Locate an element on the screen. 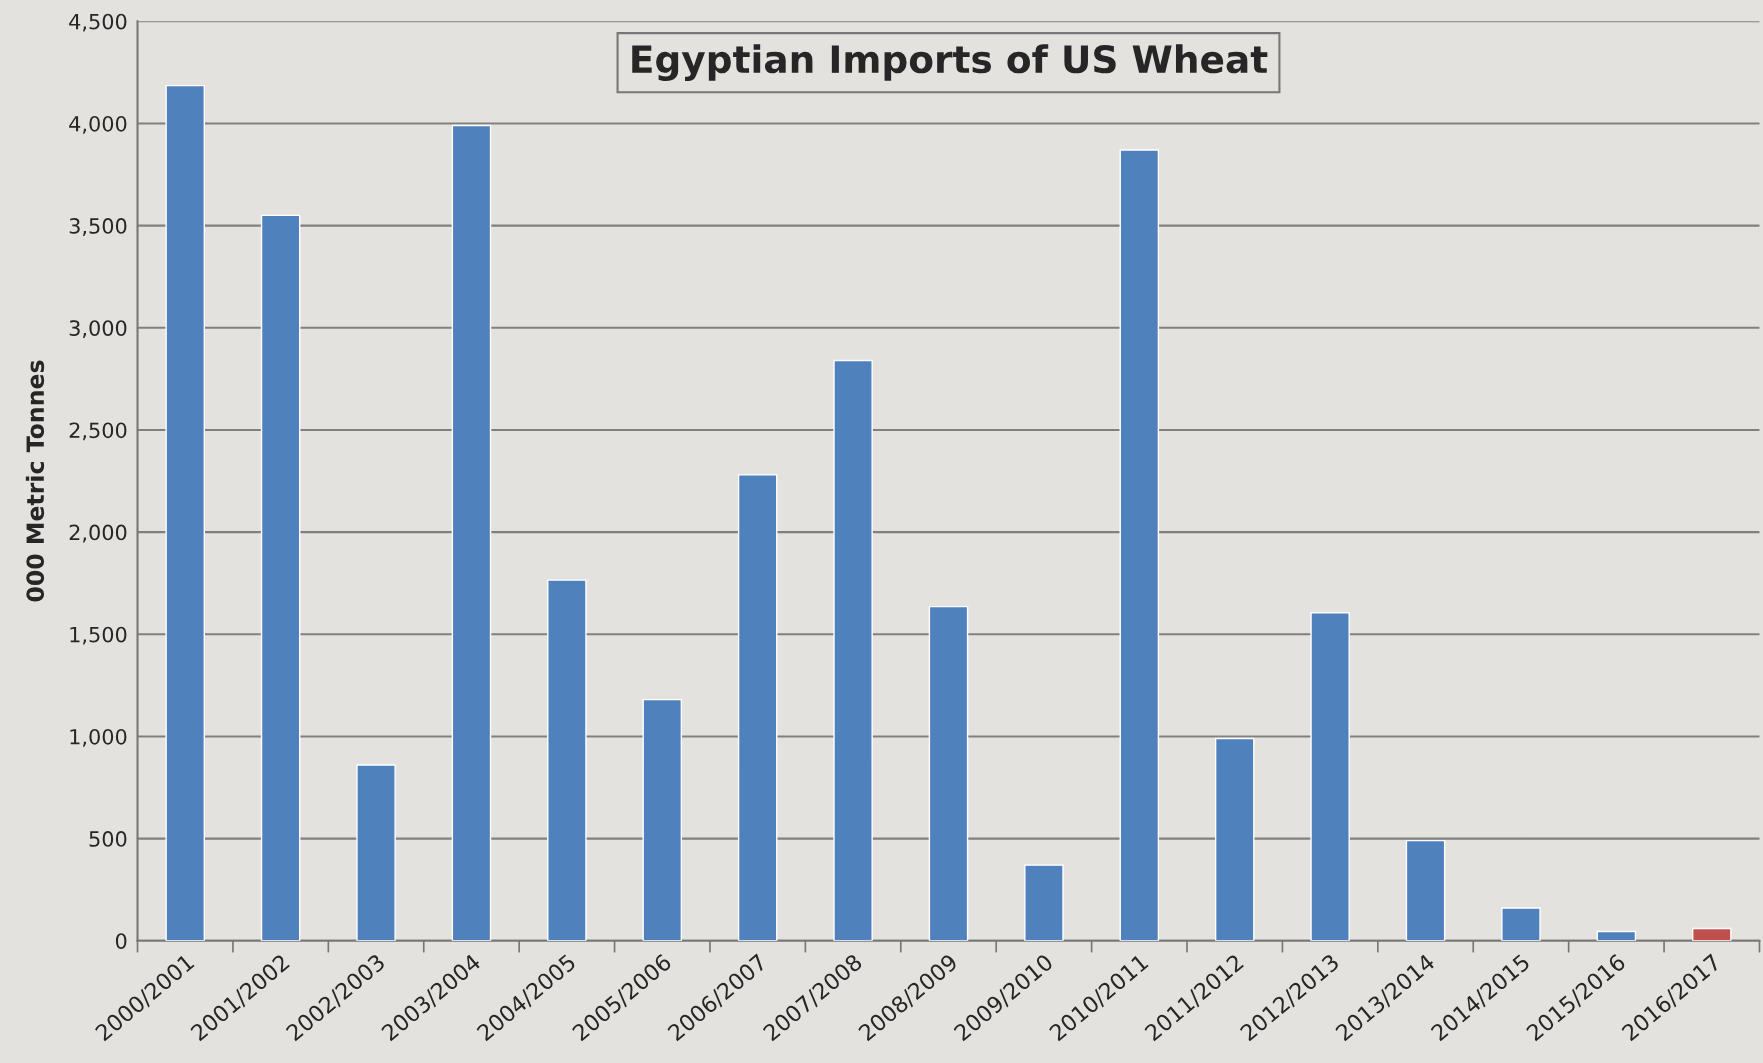  text: Egyptian Imports of US Wheat is located at coordinates (950, 62).